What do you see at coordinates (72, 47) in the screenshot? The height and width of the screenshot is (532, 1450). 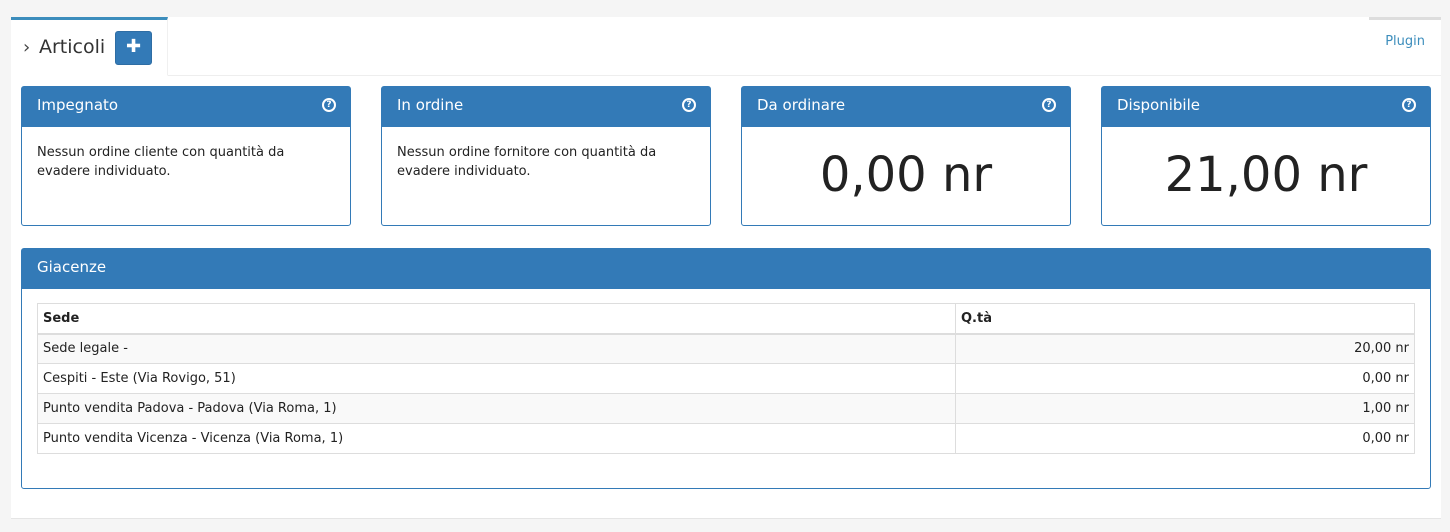 I see `page-title: Articoli` at bounding box center [72, 47].